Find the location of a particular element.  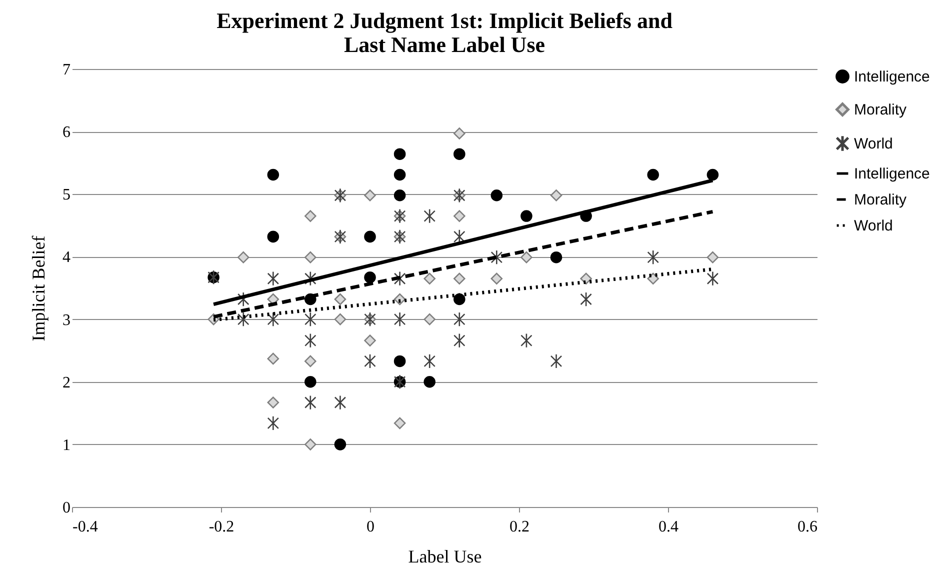

y-tick-label: 0 is located at coordinates (66, 508).